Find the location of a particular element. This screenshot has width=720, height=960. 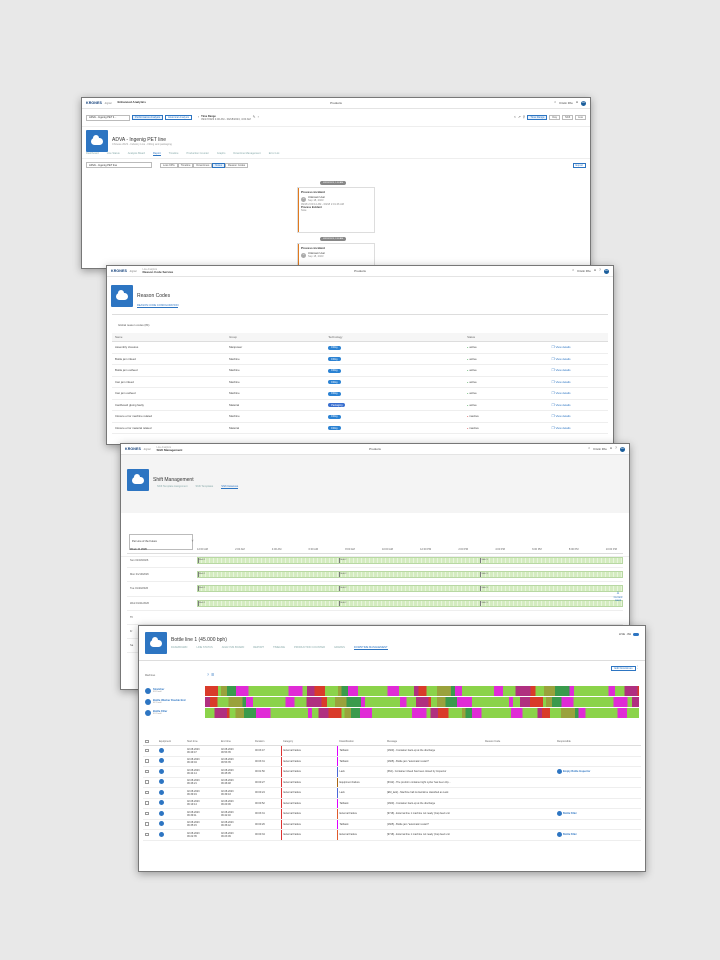

col-technology: Technology is located at coordinates (395, 337).